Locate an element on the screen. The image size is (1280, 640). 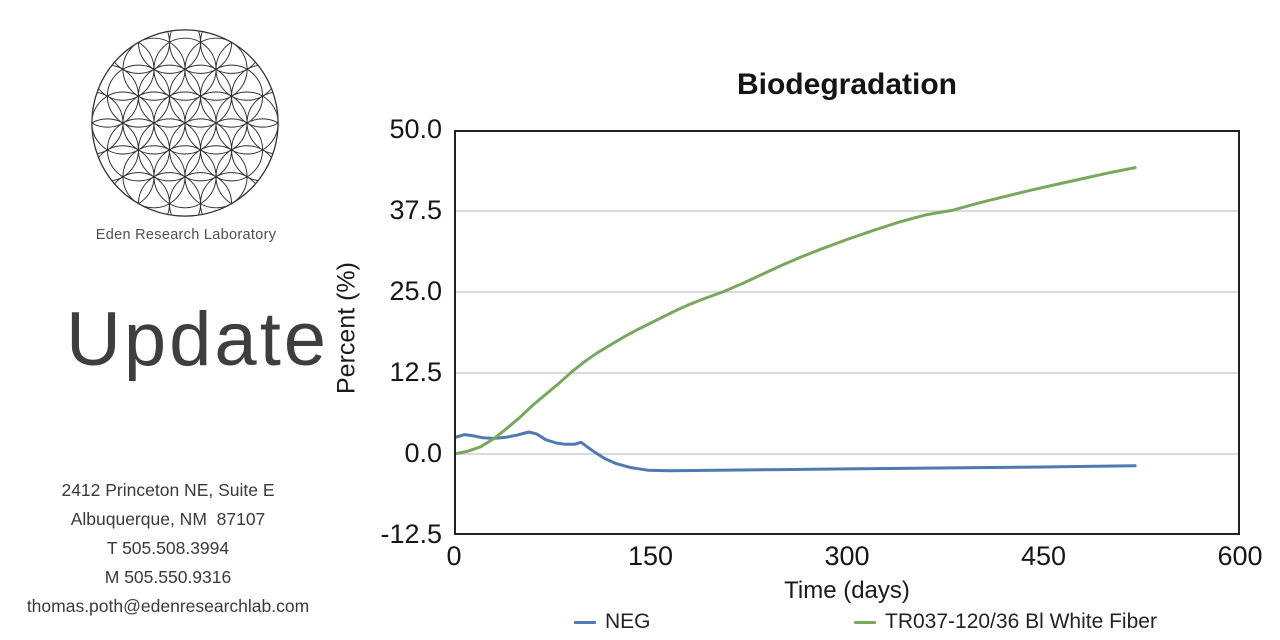
phone-t: T 505.508.3994 is located at coordinates (168, 548).